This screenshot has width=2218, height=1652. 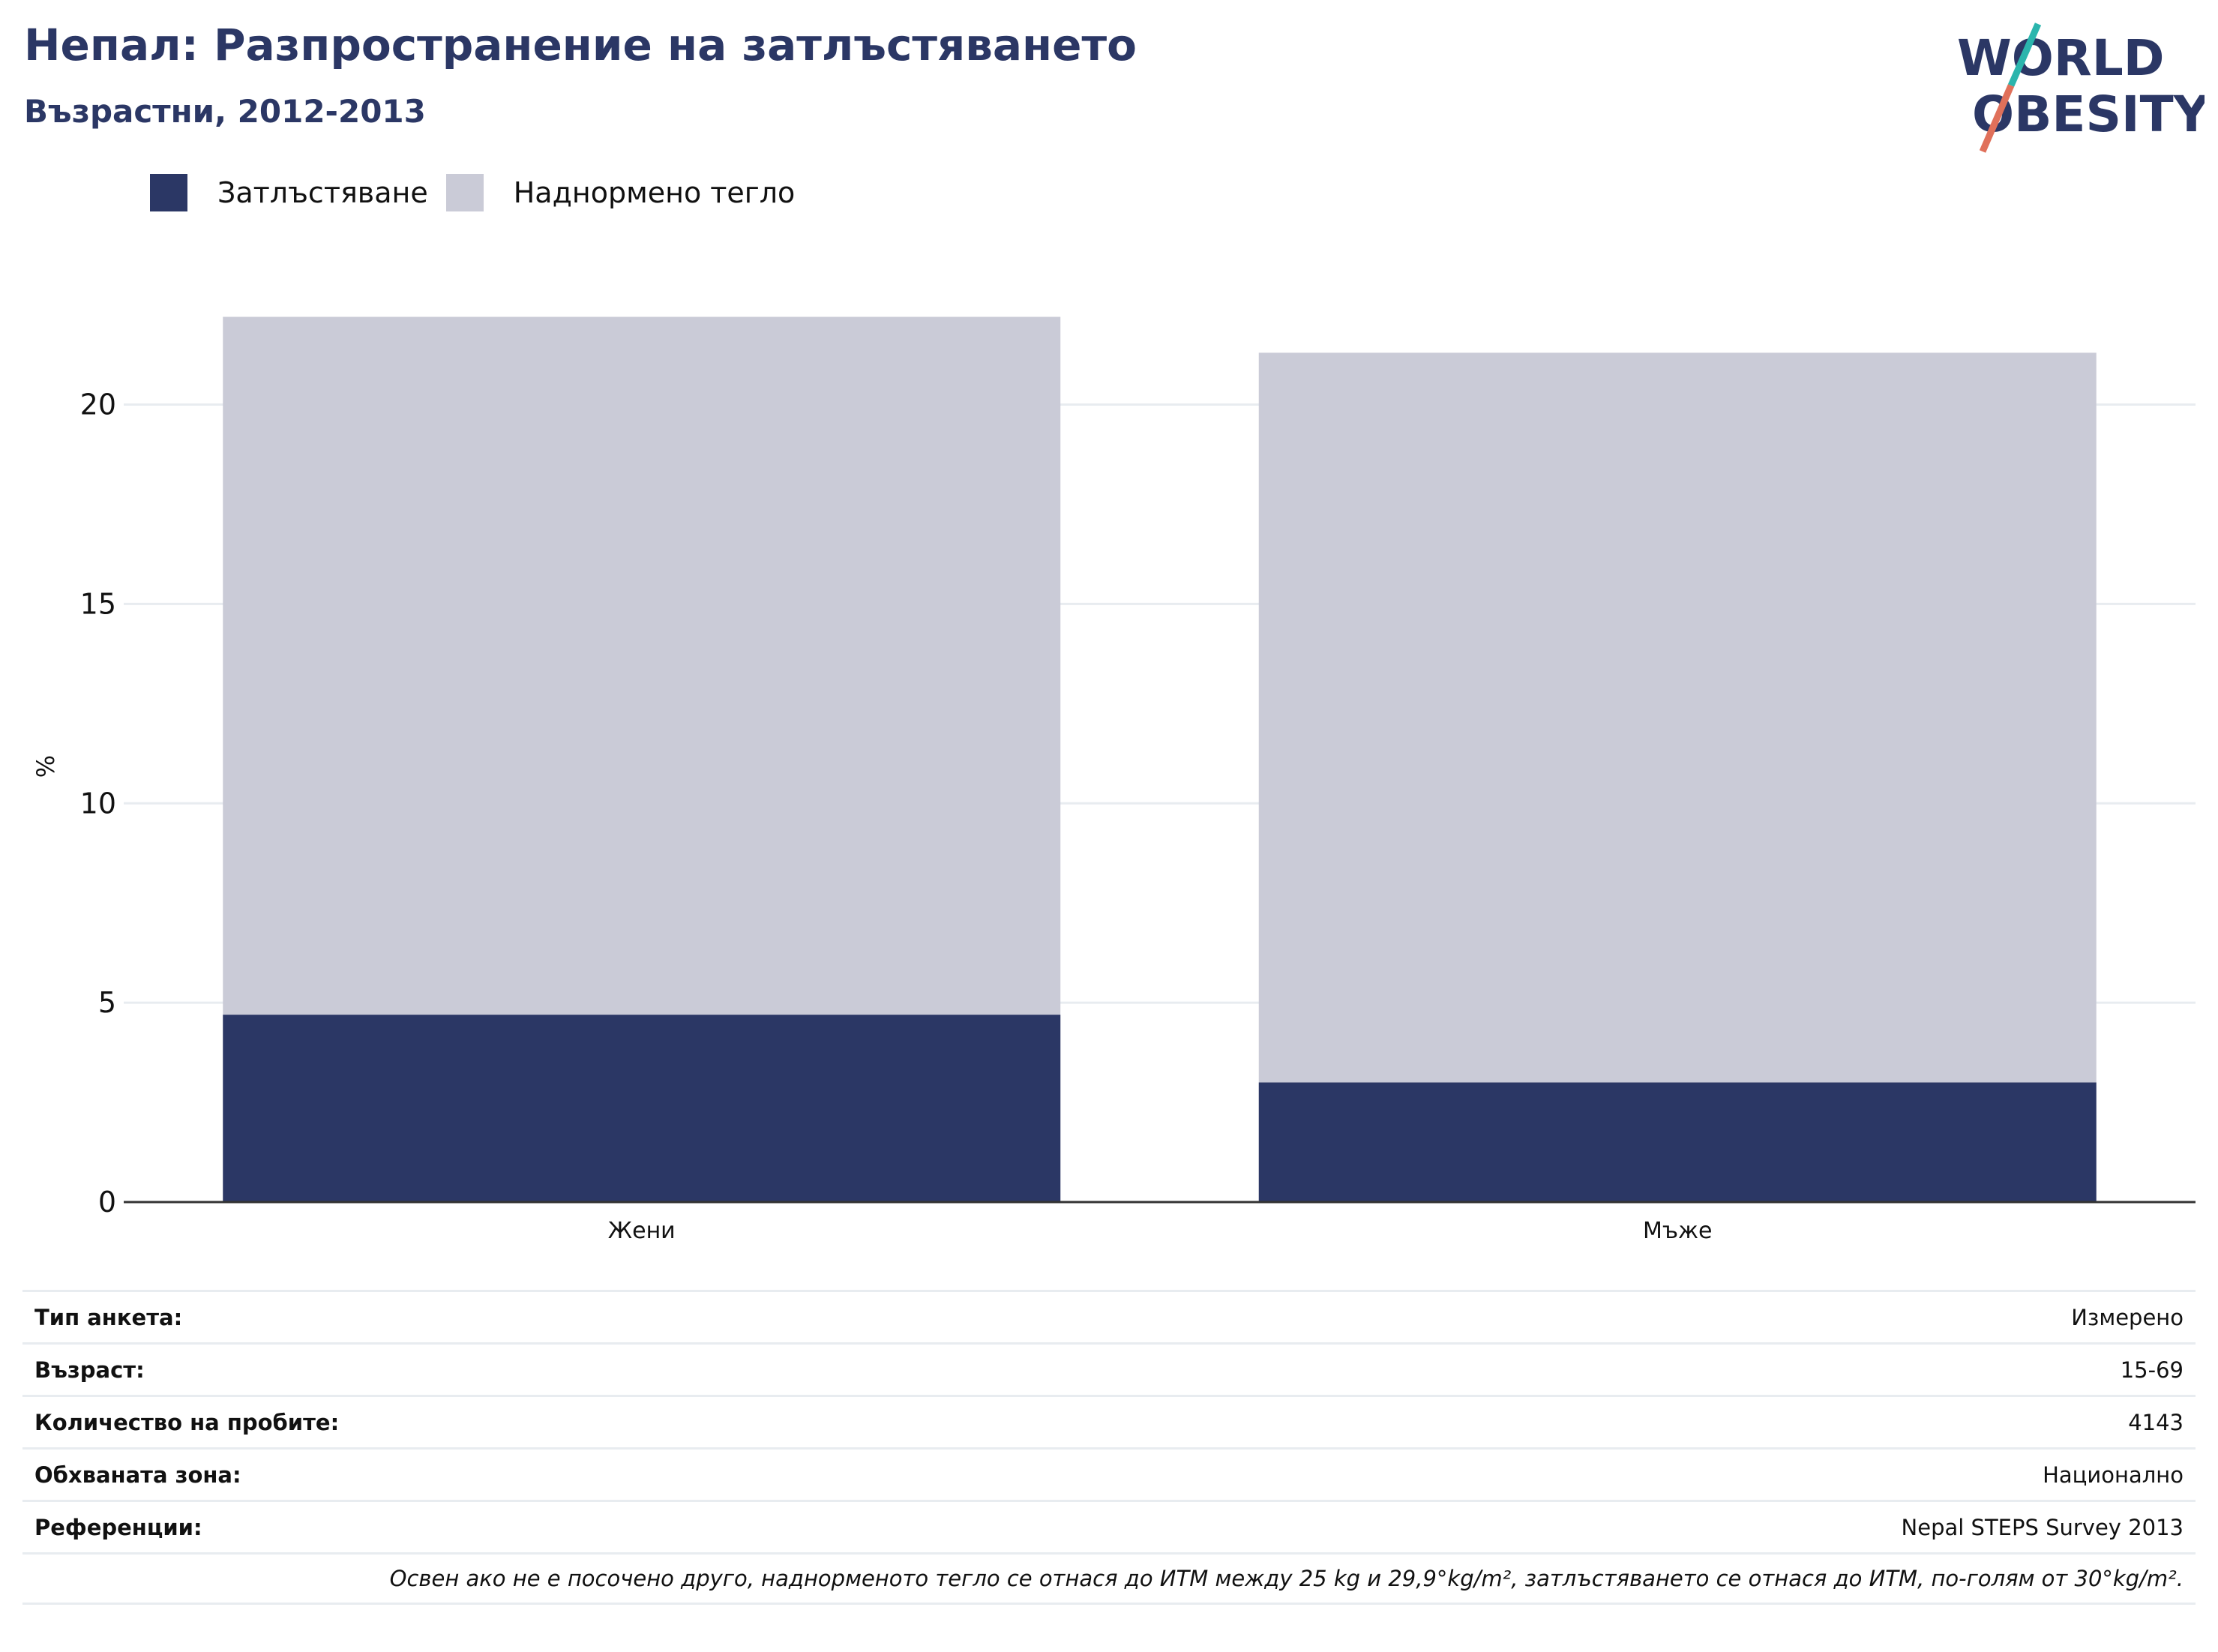 What do you see at coordinates (1109, 1421) in the screenshot?
I see `info-row-sample-size: Количество на пробите: 4143` at bounding box center [1109, 1421].